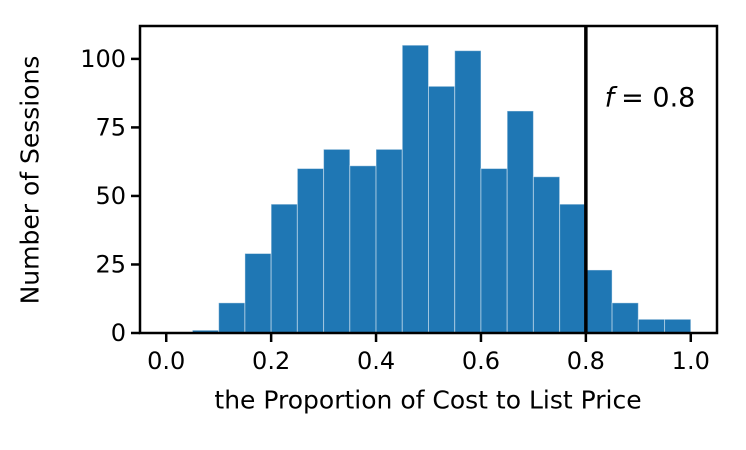  Describe the element at coordinates (428, 400) in the screenshot. I see `x-axis-label: the Proportion of Cost to List Price` at that location.